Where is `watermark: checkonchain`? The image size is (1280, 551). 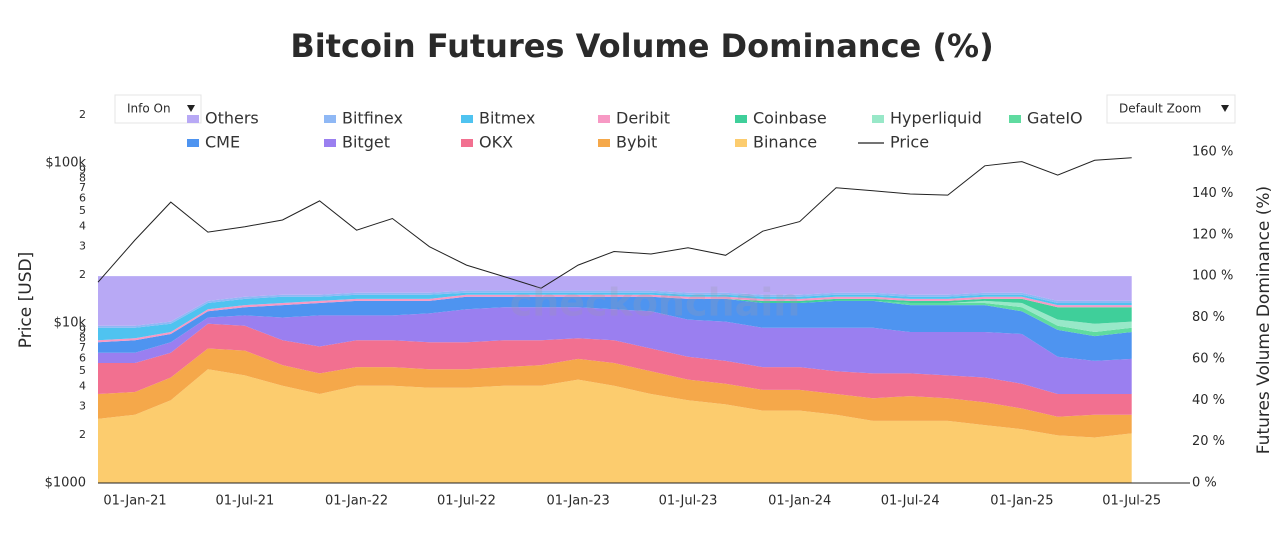 watermark: checkonchain is located at coordinates (655, 303).